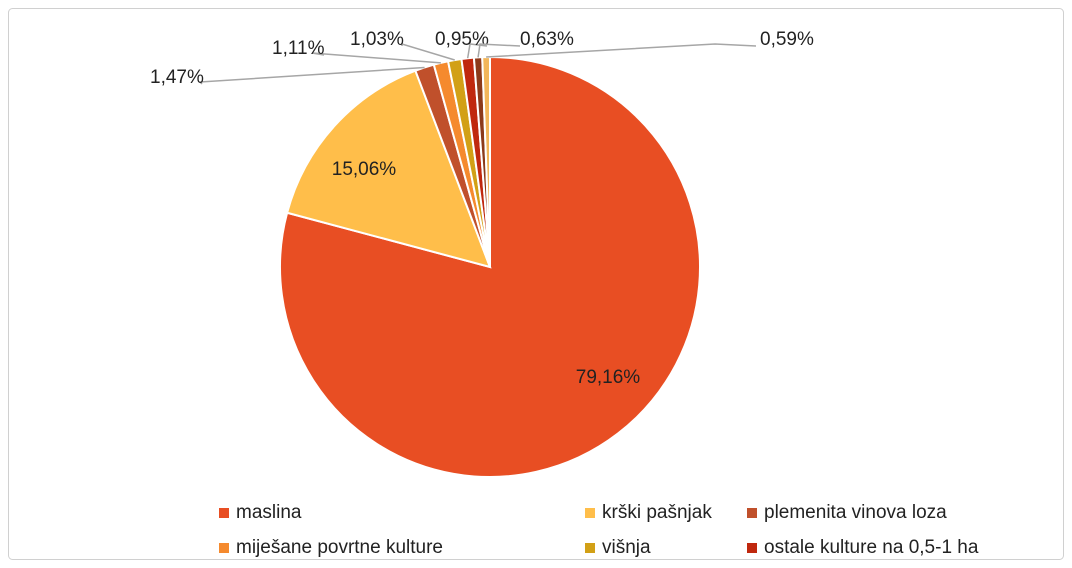  I want to click on legend-label: maslina, so click(269, 512).